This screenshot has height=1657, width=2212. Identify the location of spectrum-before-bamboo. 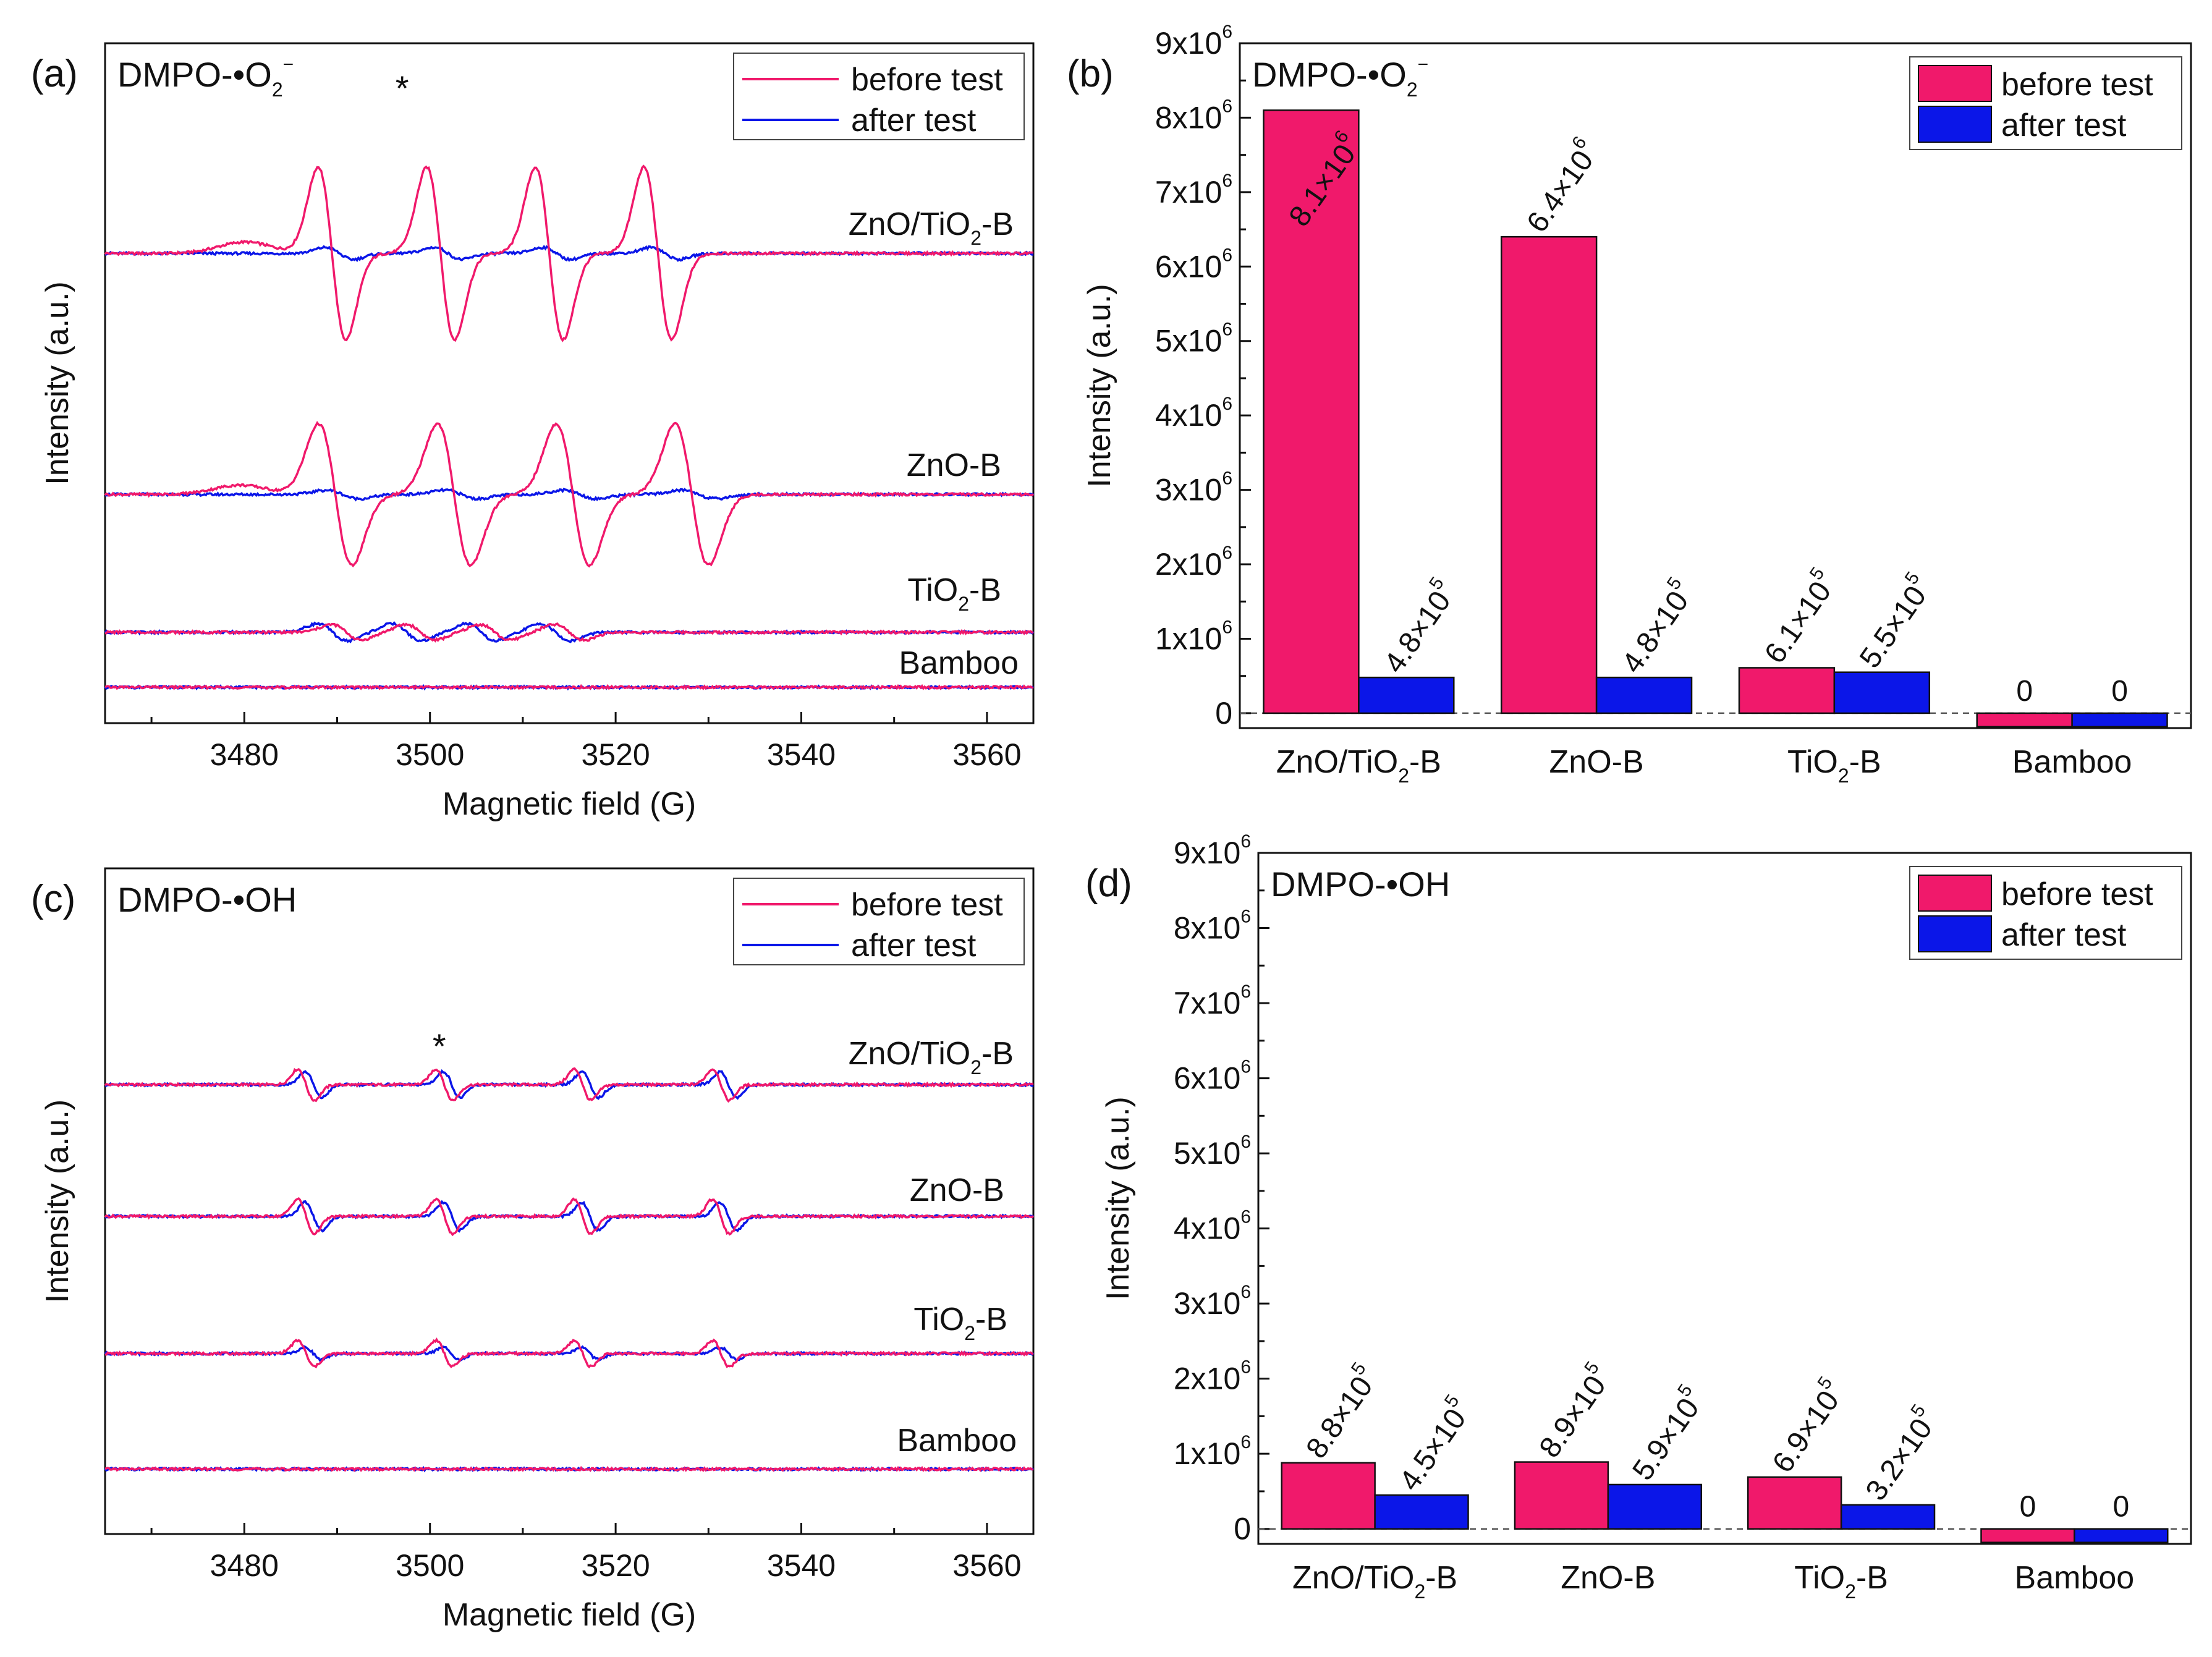
(569, 687).